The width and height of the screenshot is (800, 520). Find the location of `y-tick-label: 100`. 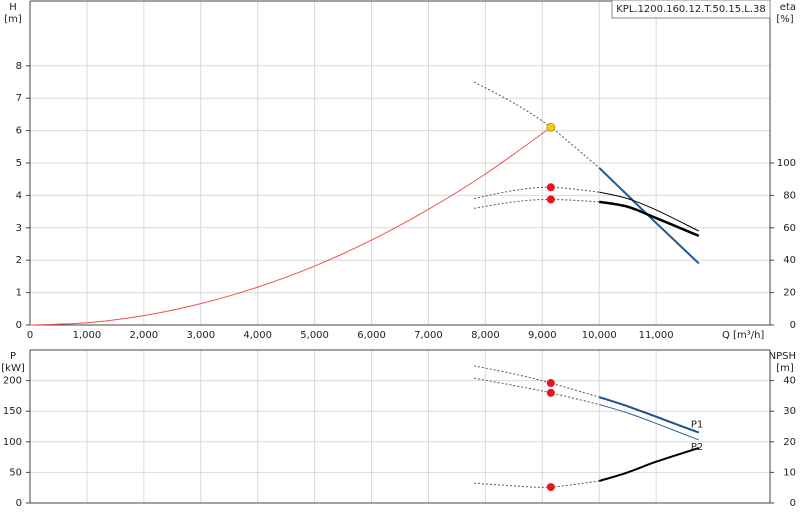

y-tick-label: 100 is located at coordinates (12, 442).